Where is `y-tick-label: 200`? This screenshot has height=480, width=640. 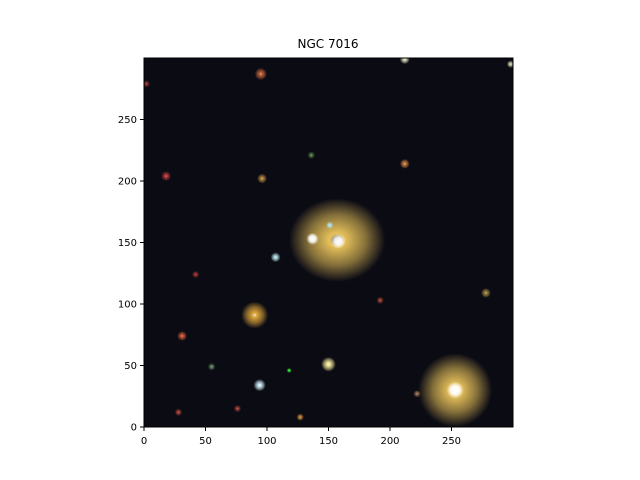
y-tick-label: 200 is located at coordinates (127, 182).